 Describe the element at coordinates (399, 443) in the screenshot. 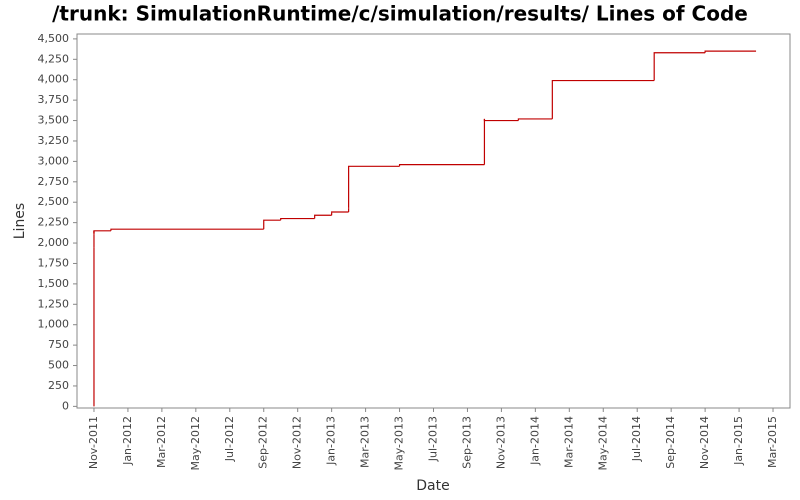

I see `x-tick-label: May-2013` at that location.